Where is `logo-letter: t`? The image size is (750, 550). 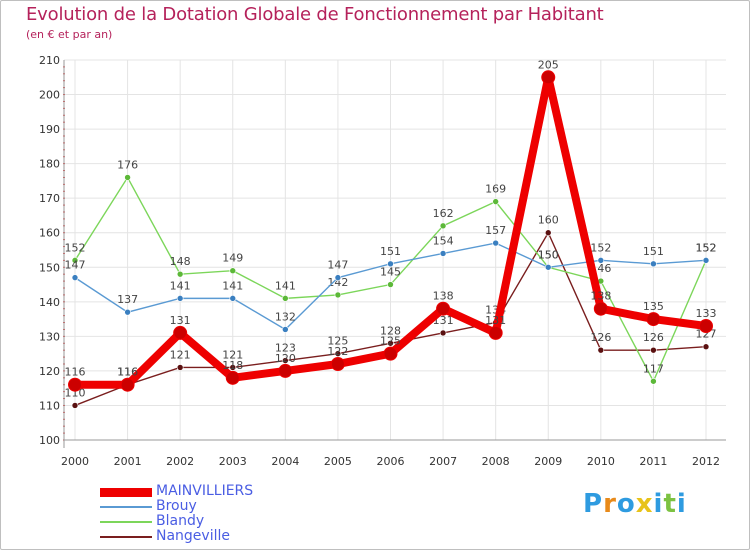
logo-letter: t is located at coordinates (670, 504).